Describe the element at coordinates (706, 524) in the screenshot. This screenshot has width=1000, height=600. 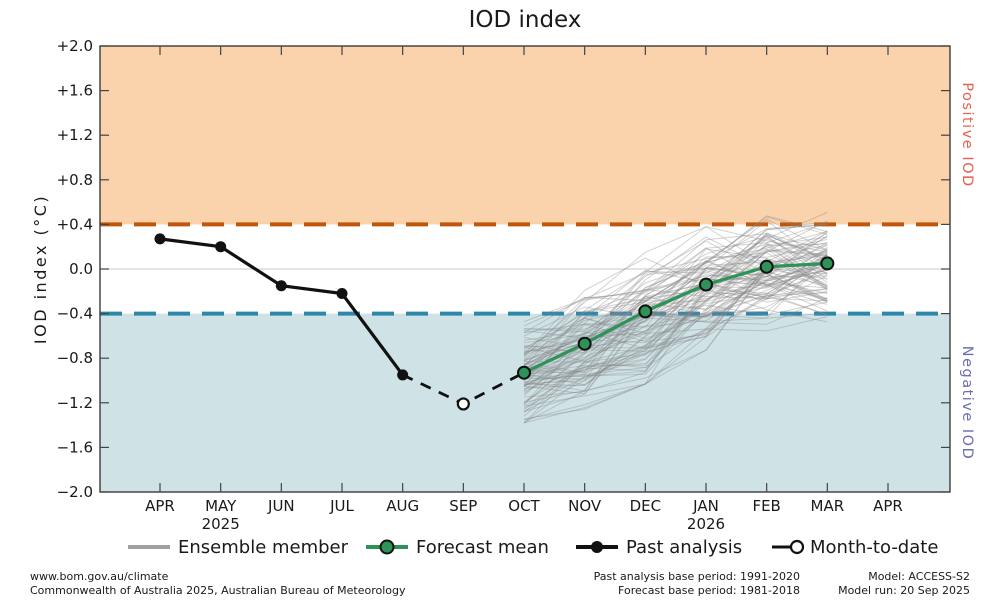
I see `year-label: 2026` at that location.